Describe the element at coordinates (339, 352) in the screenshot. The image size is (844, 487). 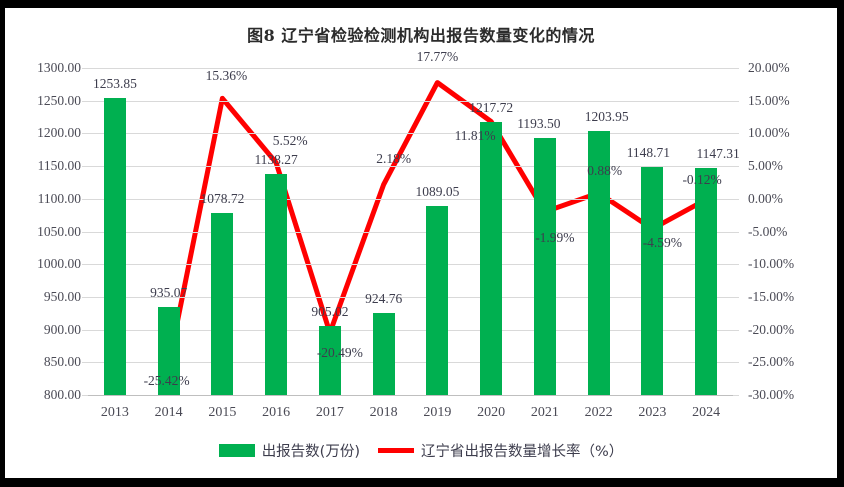
I see `growth-rate-label: -20.49%` at that location.